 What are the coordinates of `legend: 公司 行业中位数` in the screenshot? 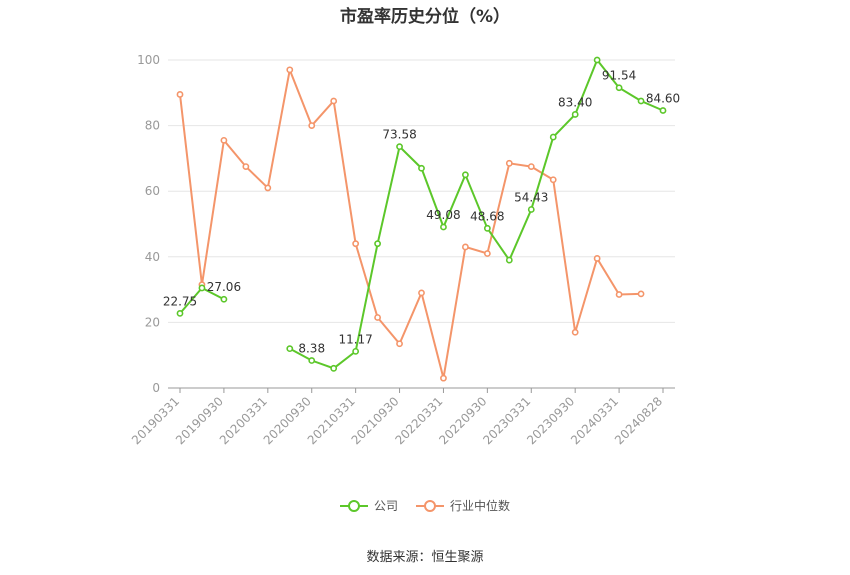 It's located at (425, 505).